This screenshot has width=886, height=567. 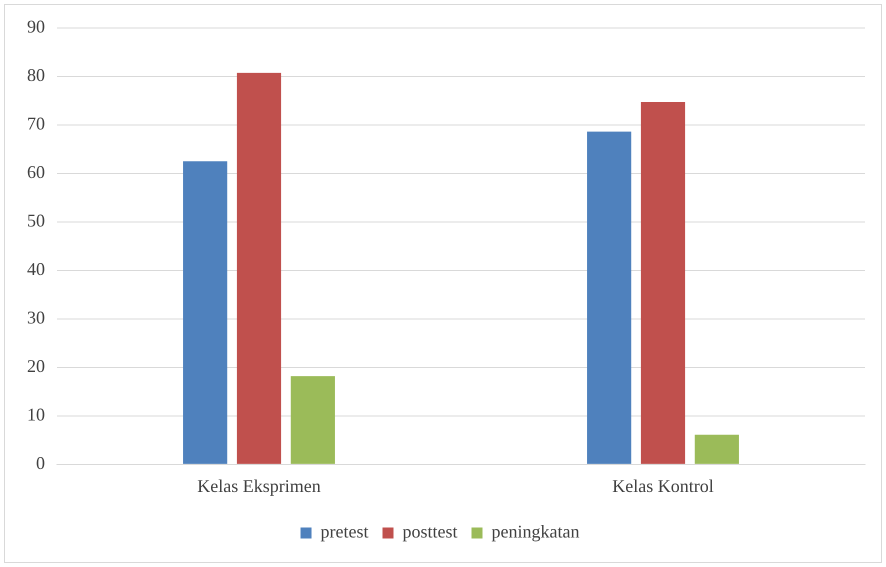 I want to click on y-tick-label: 50, so click(x=36, y=220).